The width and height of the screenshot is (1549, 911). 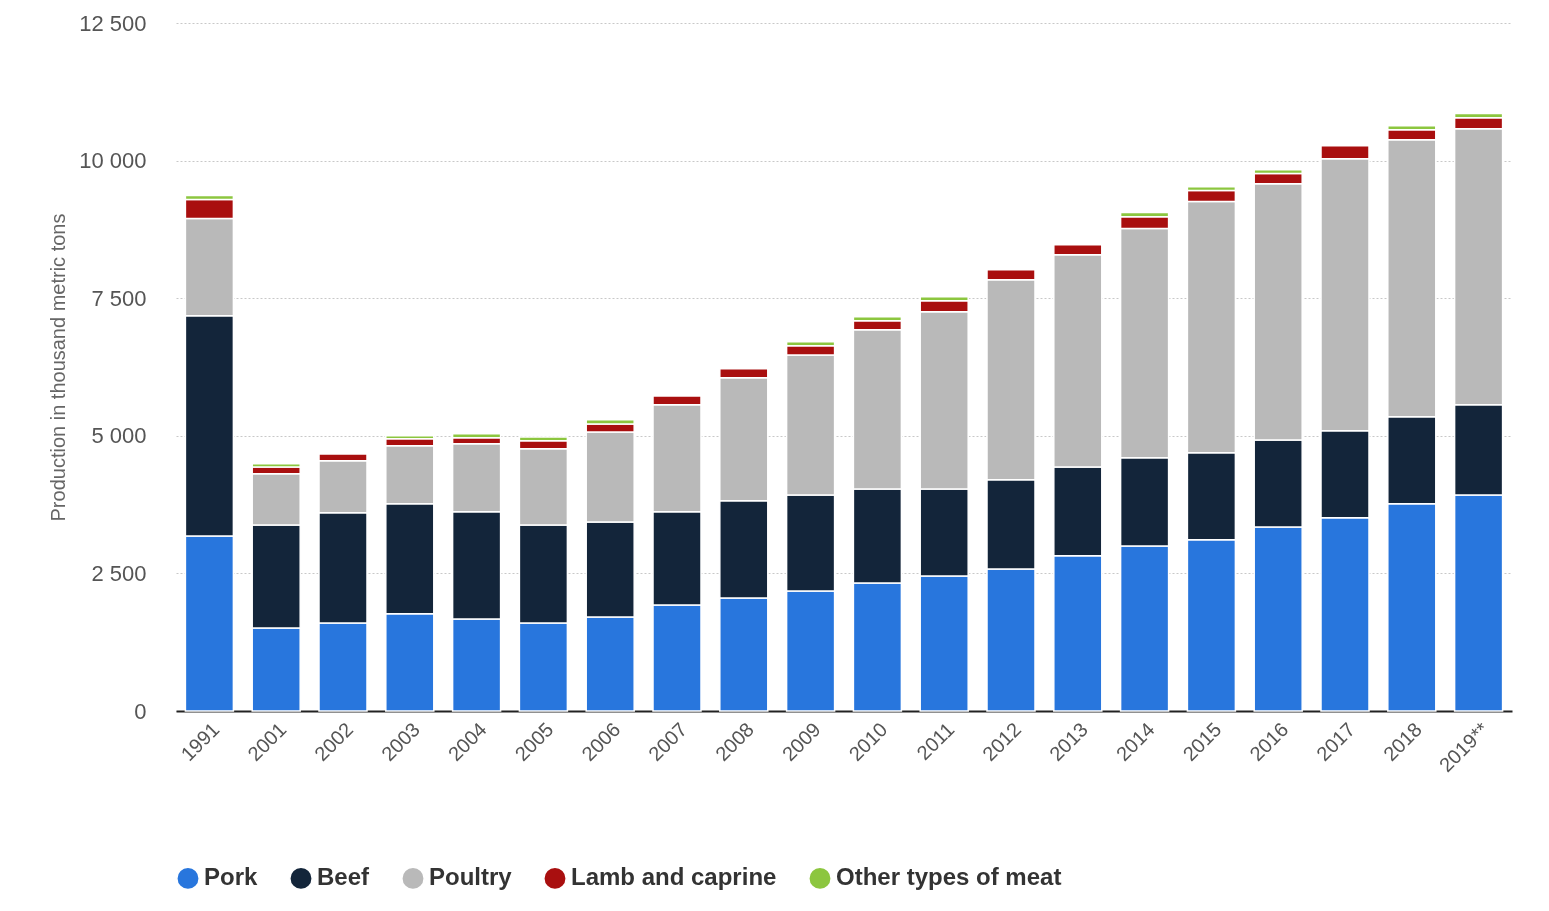 I want to click on legend-label: Other types of meat, so click(x=949, y=877).